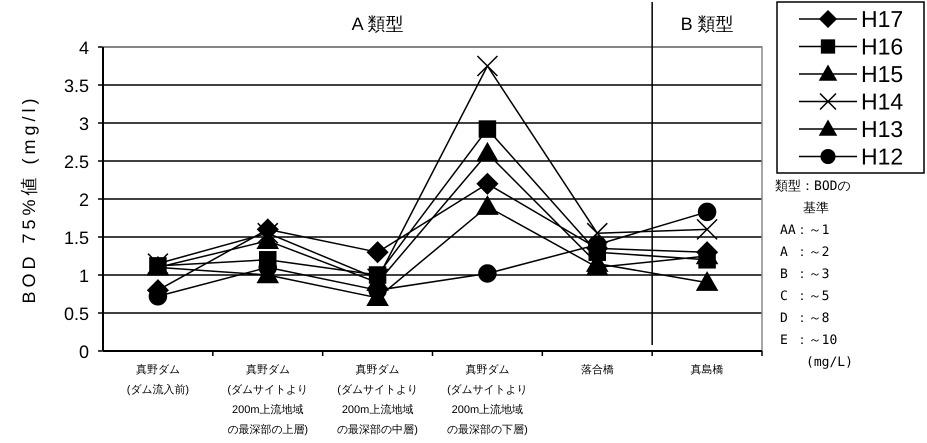  I want to click on text: A ：～2, so click(805, 252).